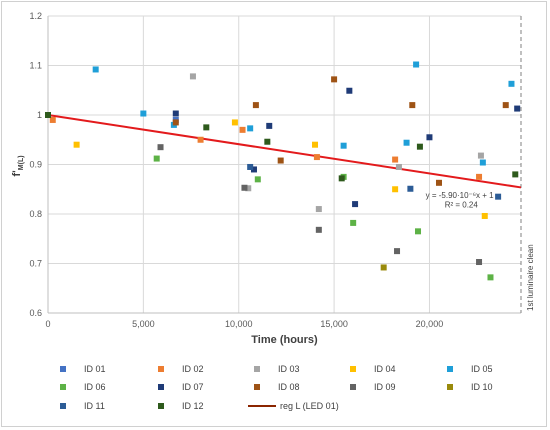 The width and height of the screenshot is (550, 430). What do you see at coordinates (309, 406) in the screenshot?
I see `legend-label-regression: reg L (LED 01)` at bounding box center [309, 406].